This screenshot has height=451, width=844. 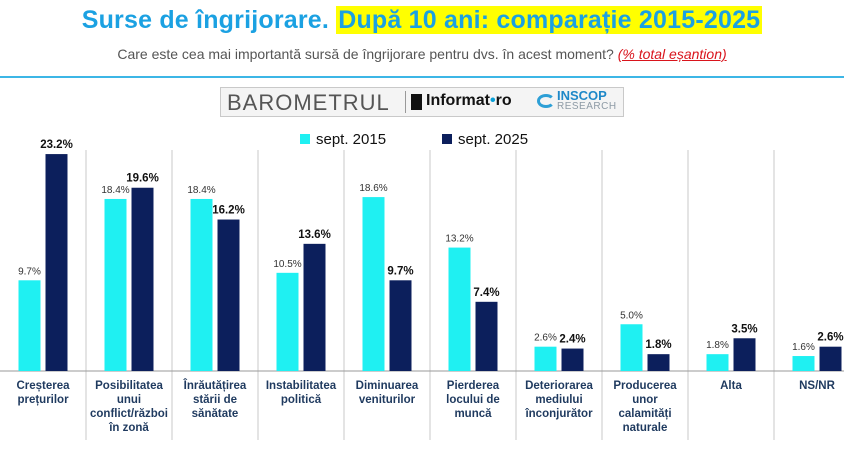 What do you see at coordinates (308, 102) in the screenshot?
I see `barometrul-label: BAROMETRUL` at bounding box center [308, 102].